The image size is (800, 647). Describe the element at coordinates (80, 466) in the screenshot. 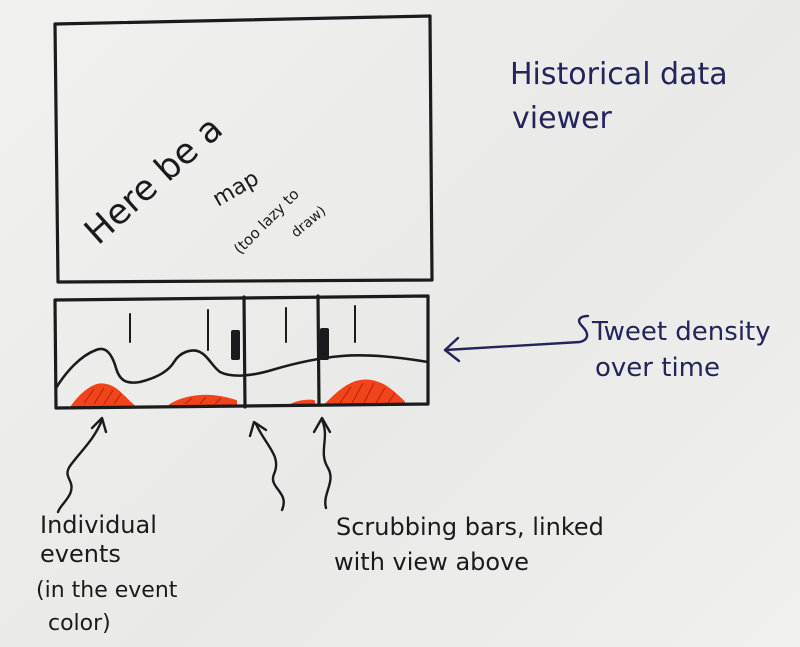

I see `events-arrow` at that location.